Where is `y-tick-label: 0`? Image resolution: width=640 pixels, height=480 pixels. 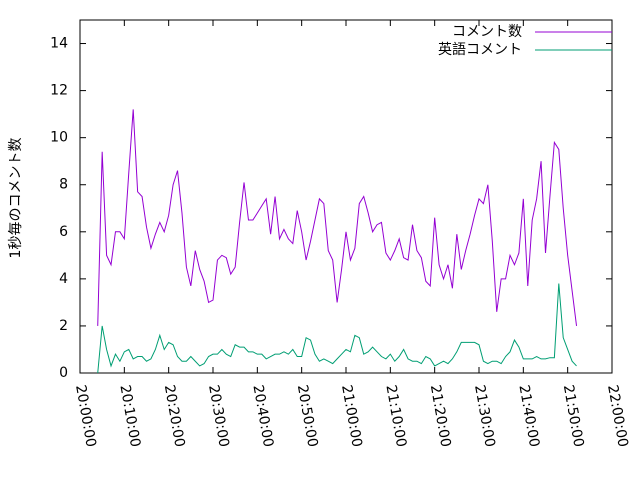
y-tick-label: 0 is located at coordinates (63, 373).